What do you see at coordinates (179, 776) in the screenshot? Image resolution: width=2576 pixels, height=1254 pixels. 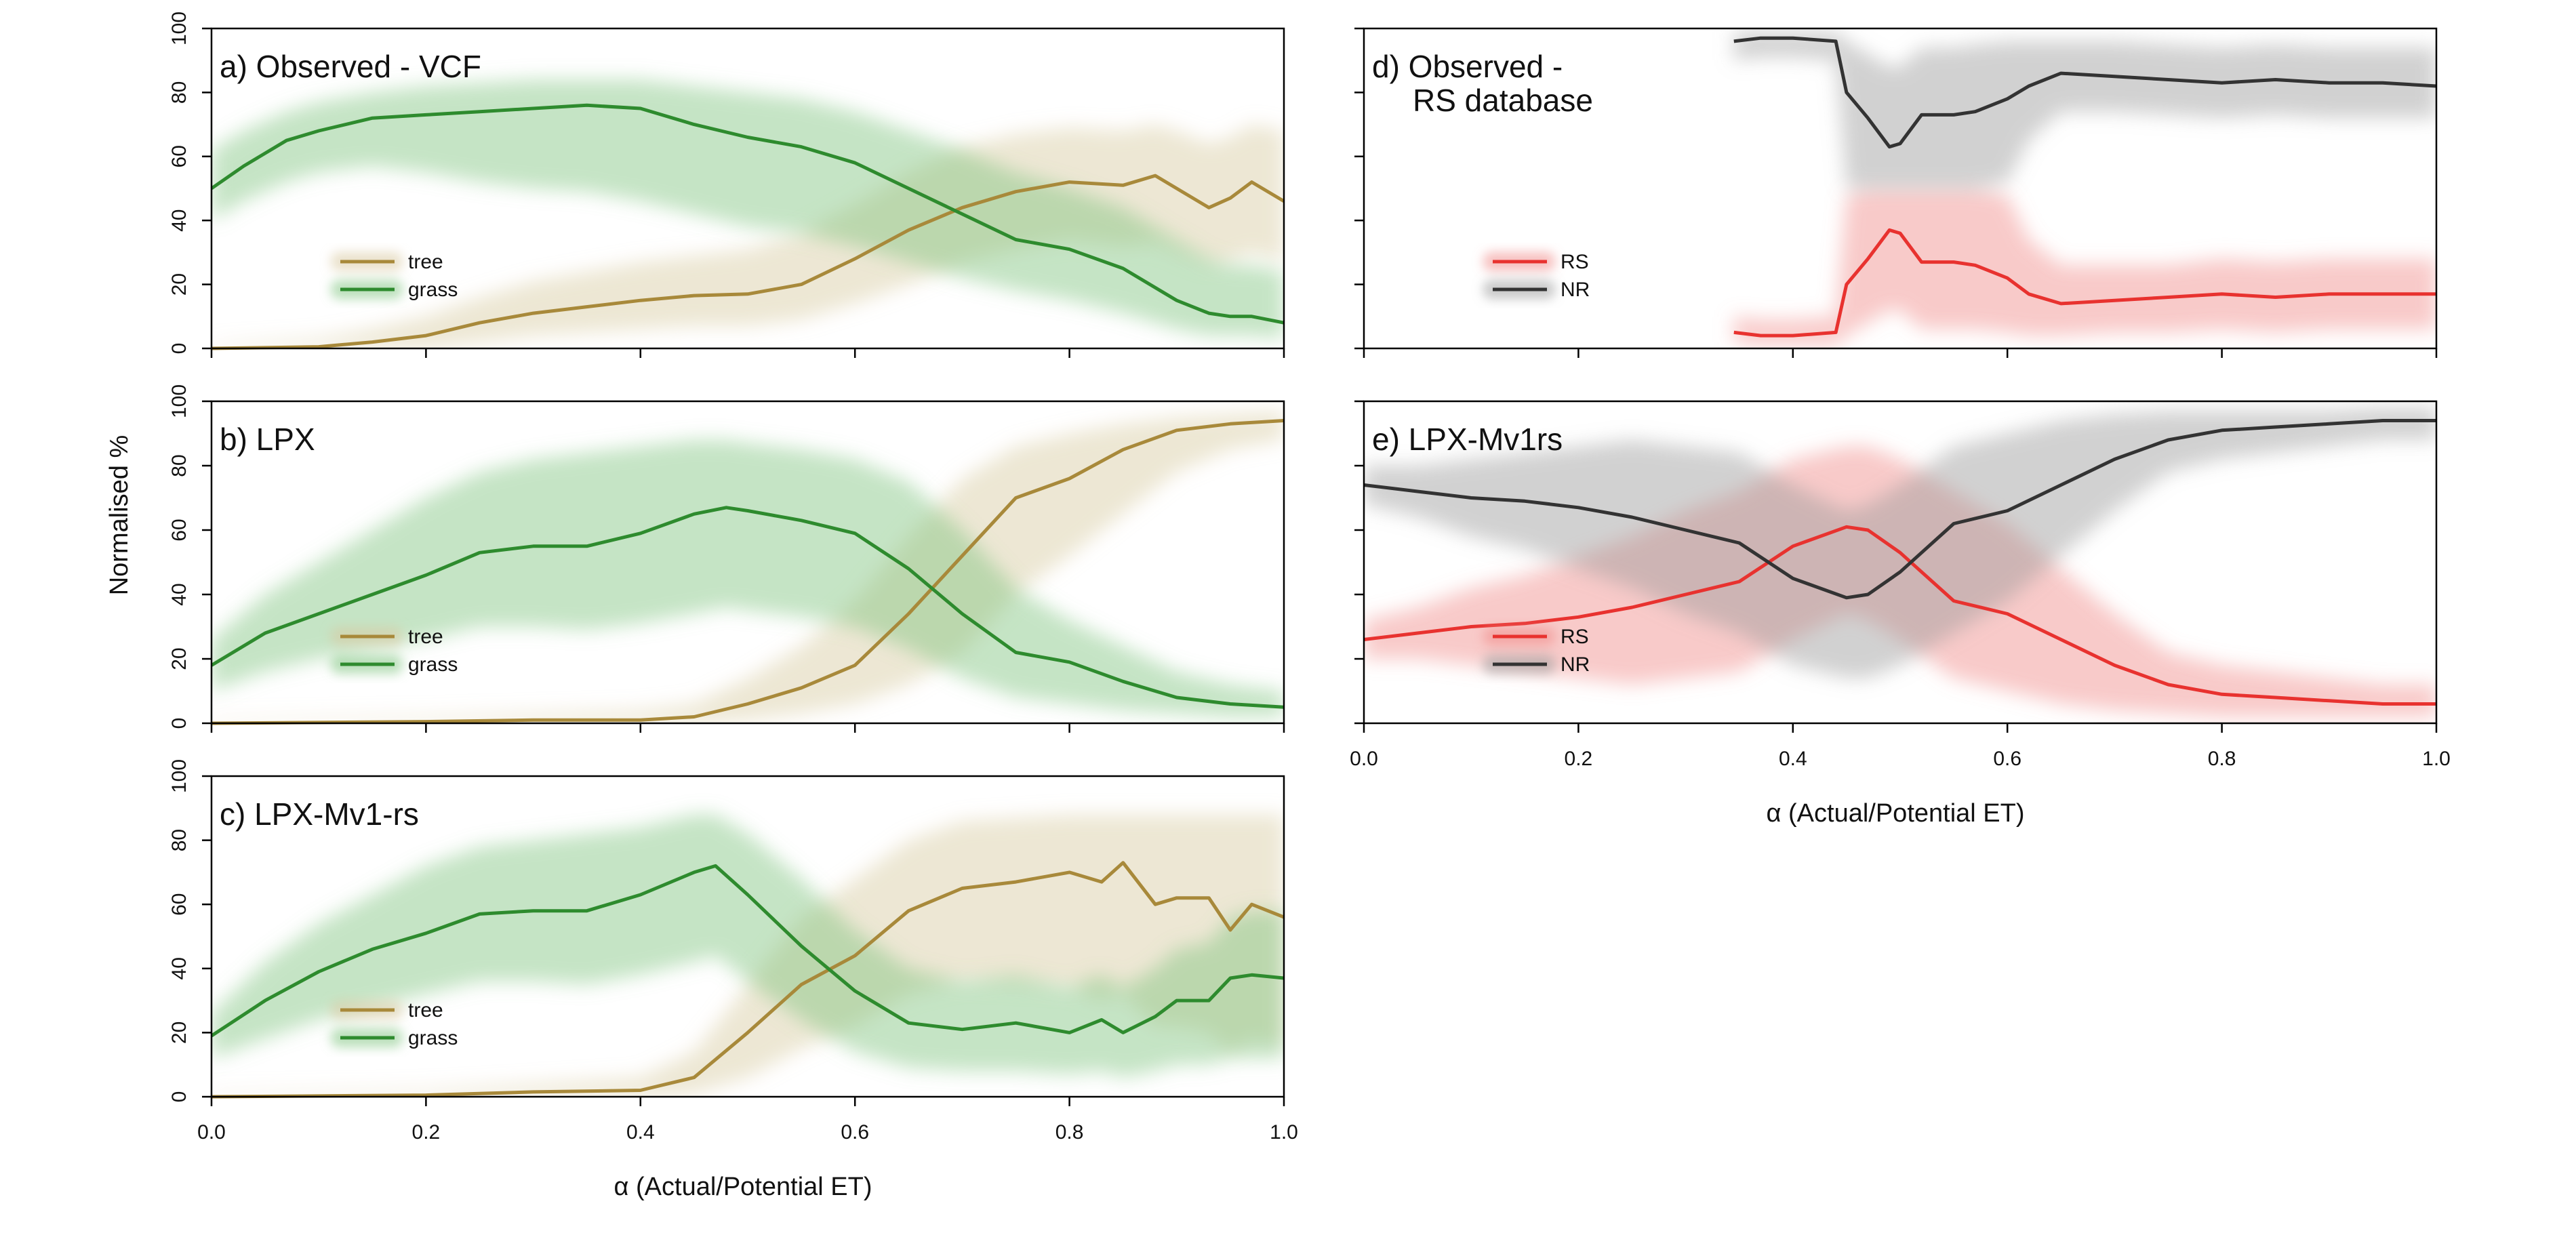 I see `y-tick-label-c: 100` at bounding box center [179, 776].